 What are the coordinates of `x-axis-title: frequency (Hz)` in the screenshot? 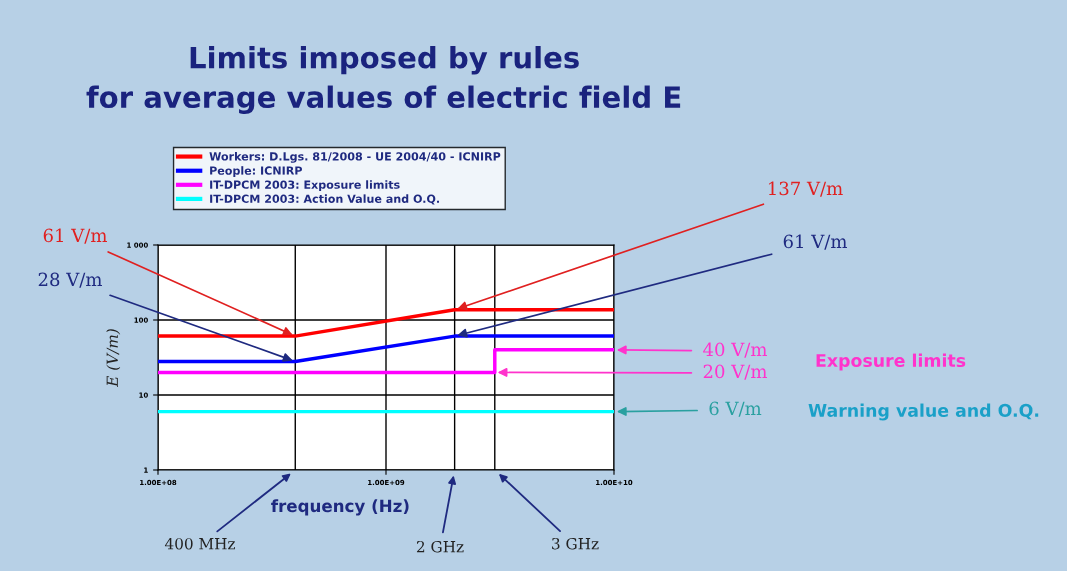 It's located at (340, 507).